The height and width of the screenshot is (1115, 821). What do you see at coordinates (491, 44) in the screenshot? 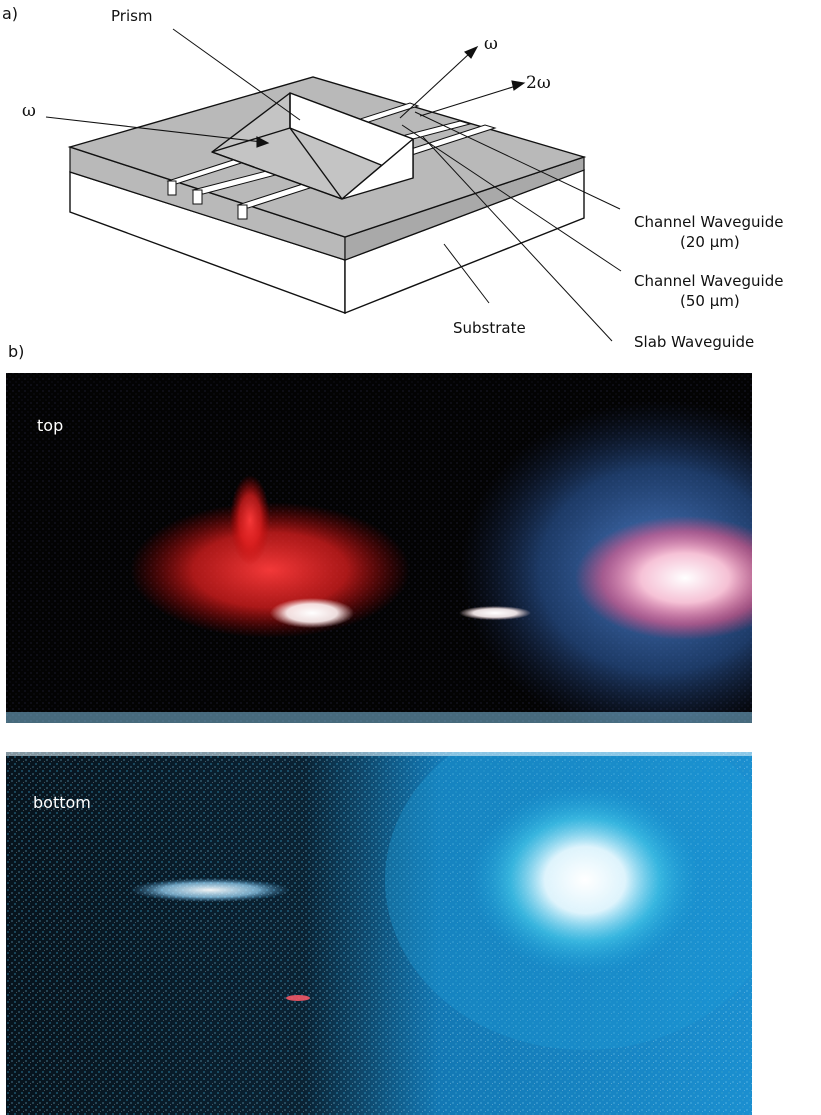
I see `omega-out-label: ω` at bounding box center [491, 44].